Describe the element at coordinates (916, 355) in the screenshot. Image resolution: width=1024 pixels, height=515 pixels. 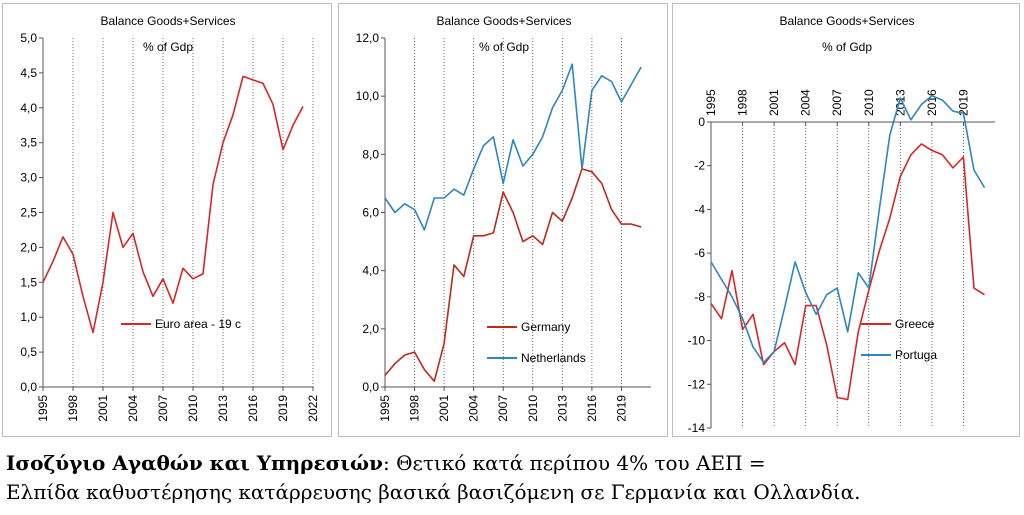
I see `legend-label: Portuga` at that location.